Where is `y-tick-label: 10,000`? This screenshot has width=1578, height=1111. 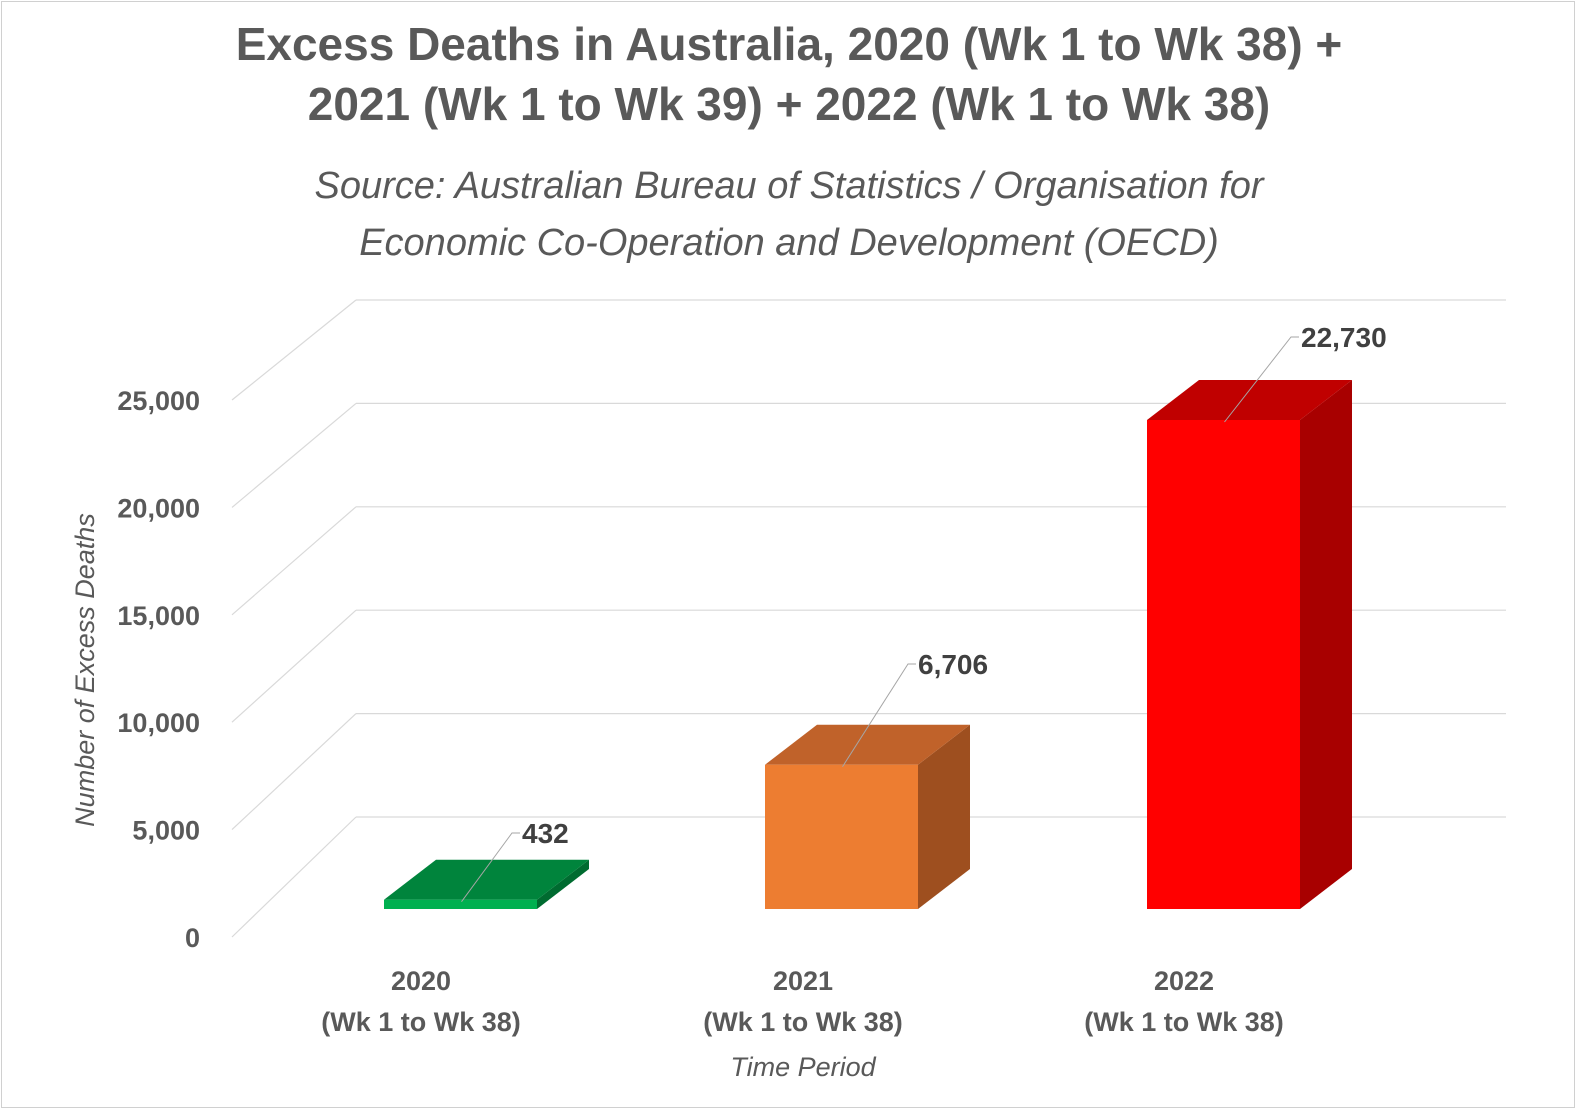
y-tick-label: 10,000 is located at coordinates (158, 723).